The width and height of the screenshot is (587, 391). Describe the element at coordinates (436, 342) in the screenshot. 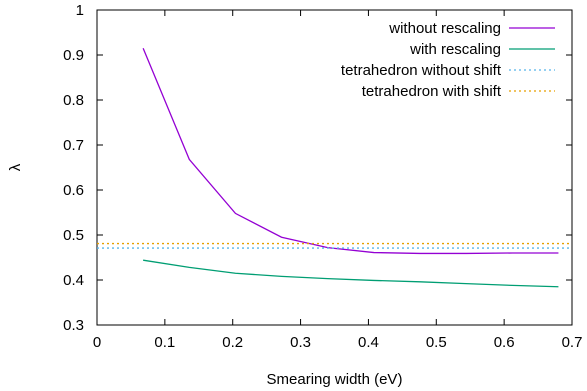

I see `x-tick-label: 0.5` at that location.